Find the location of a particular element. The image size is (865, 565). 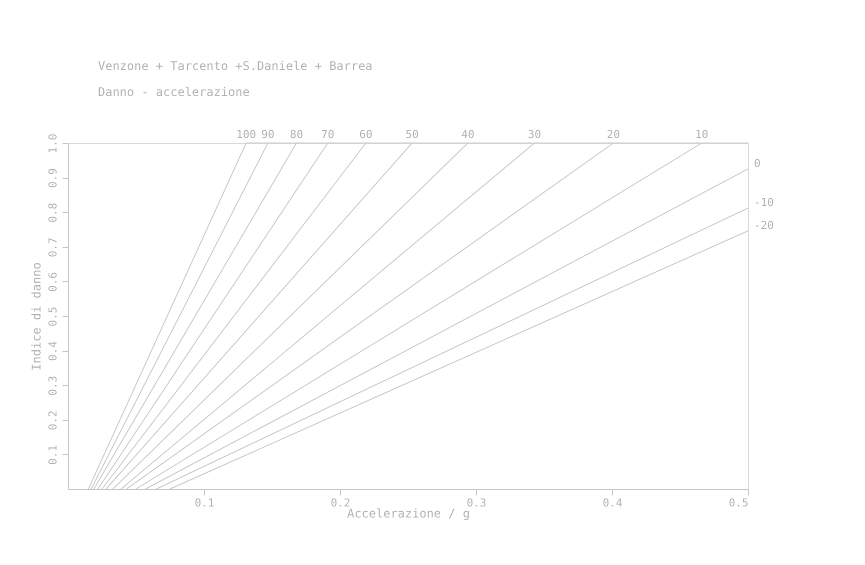

y-tick-label: 0.5 is located at coordinates (53, 316).